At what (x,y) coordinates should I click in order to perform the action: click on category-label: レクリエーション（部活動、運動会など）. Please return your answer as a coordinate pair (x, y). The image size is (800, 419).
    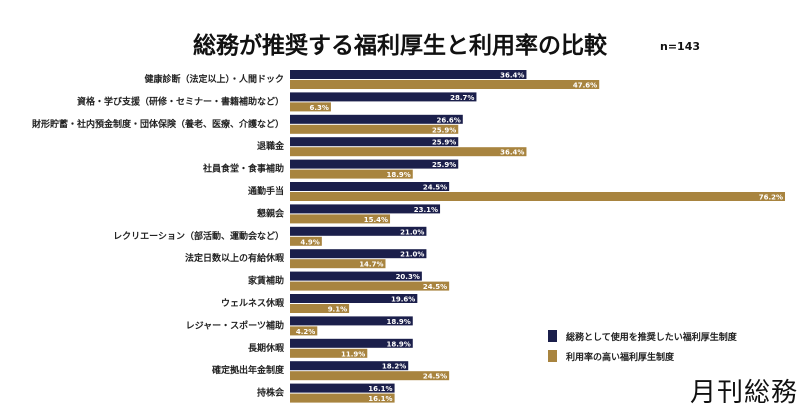
    Looking at the image, I should click on (198, 236).